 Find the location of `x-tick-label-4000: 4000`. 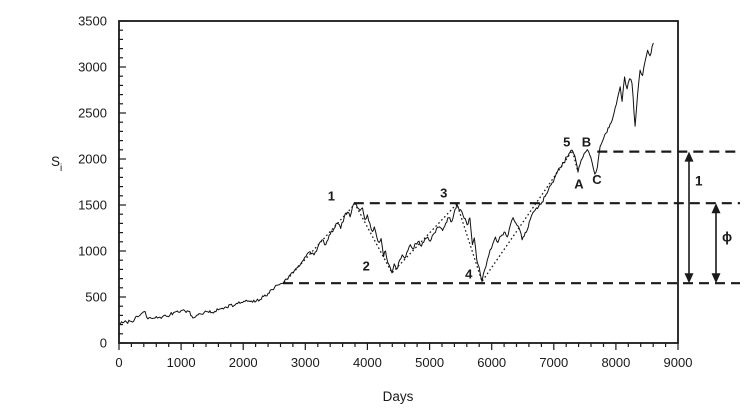

x-tick-label-4000: 4000 is located at coordinates (367, 362).